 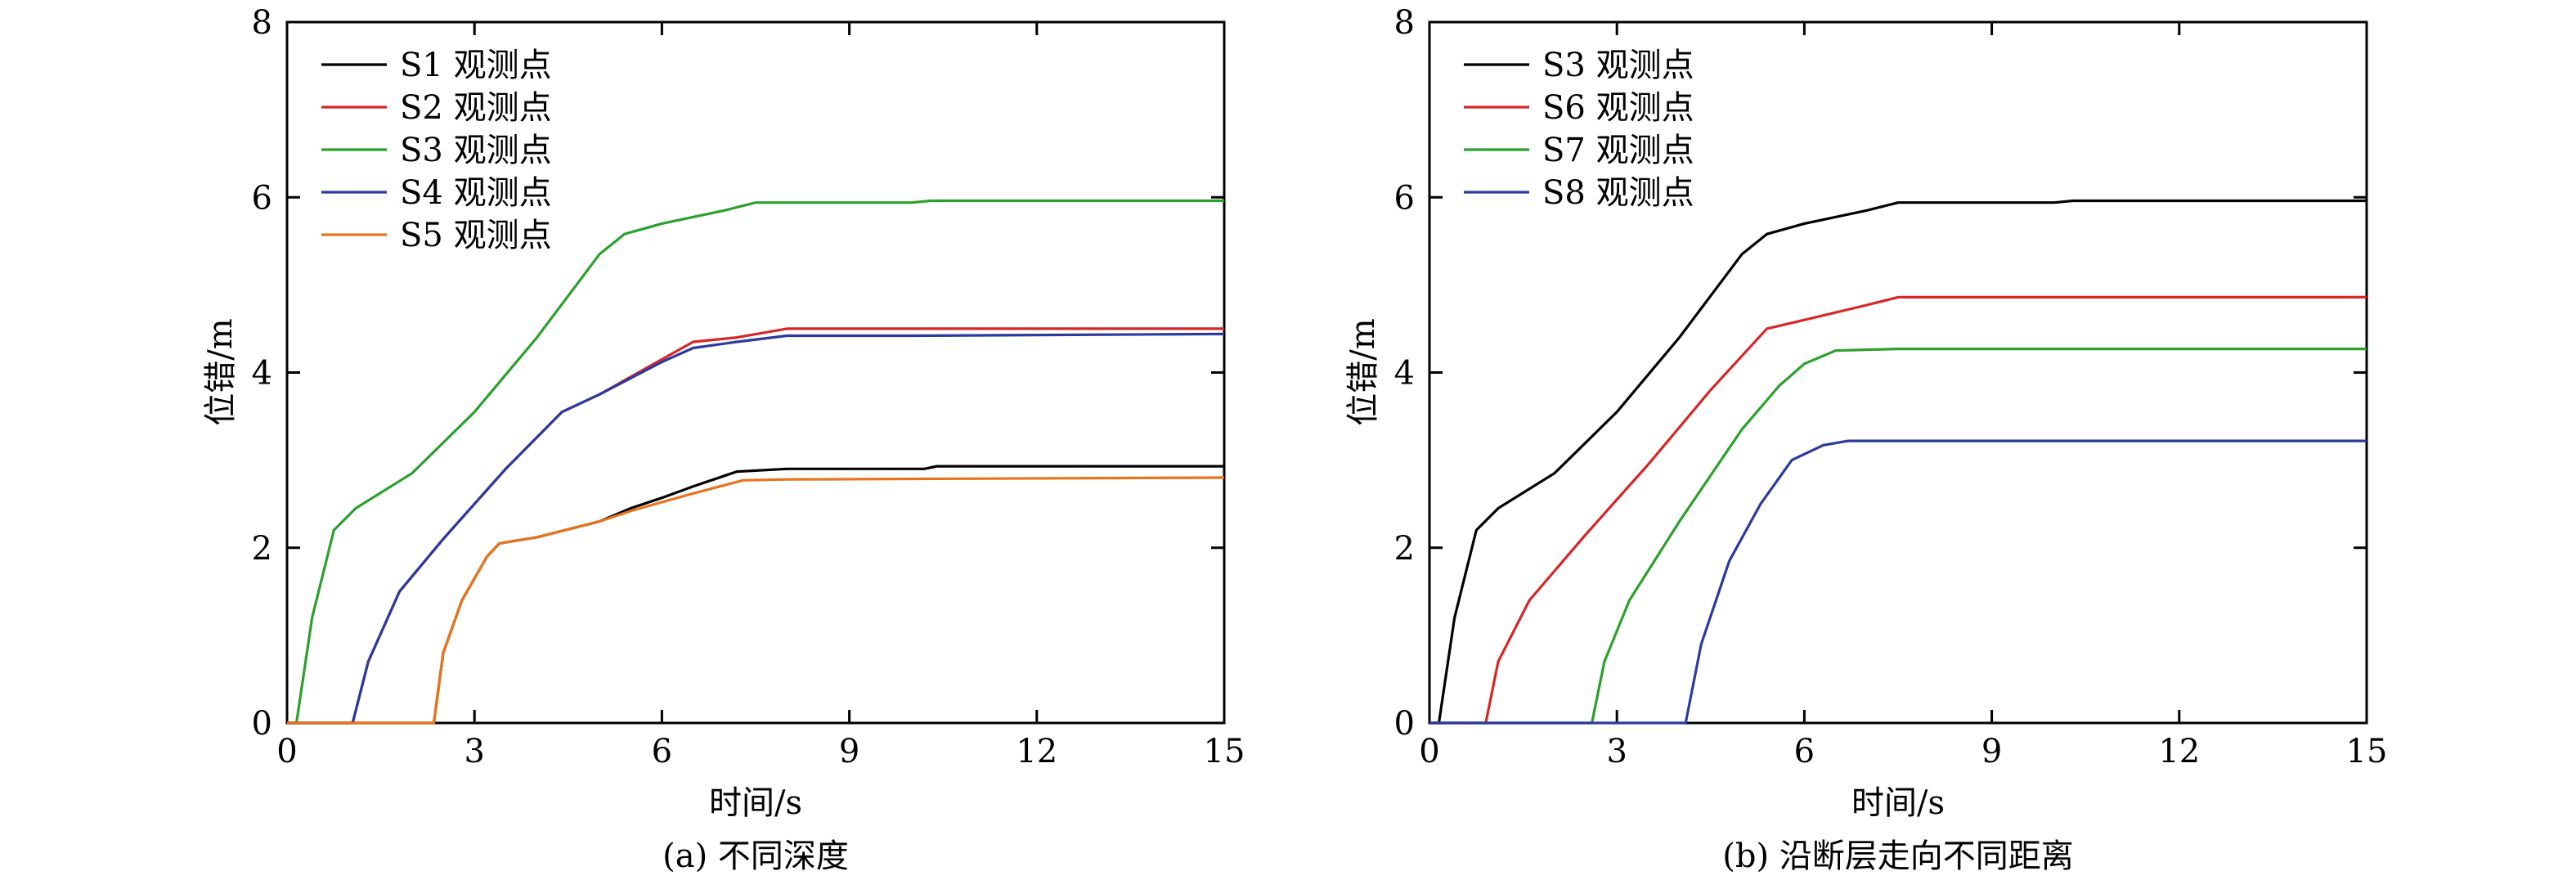 What do you see at coordinates (262, 374) in the screenshot?
I see `y-tick-label-a-2: 4` at bounding box center [262, 374].